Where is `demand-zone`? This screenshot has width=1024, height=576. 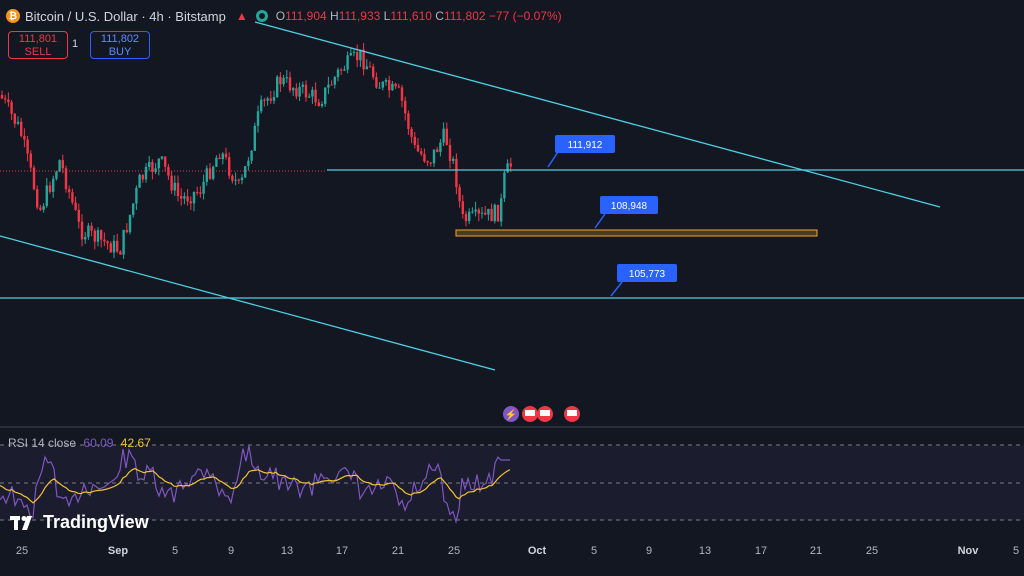
demand-zone is located at coordinates (636, 233).